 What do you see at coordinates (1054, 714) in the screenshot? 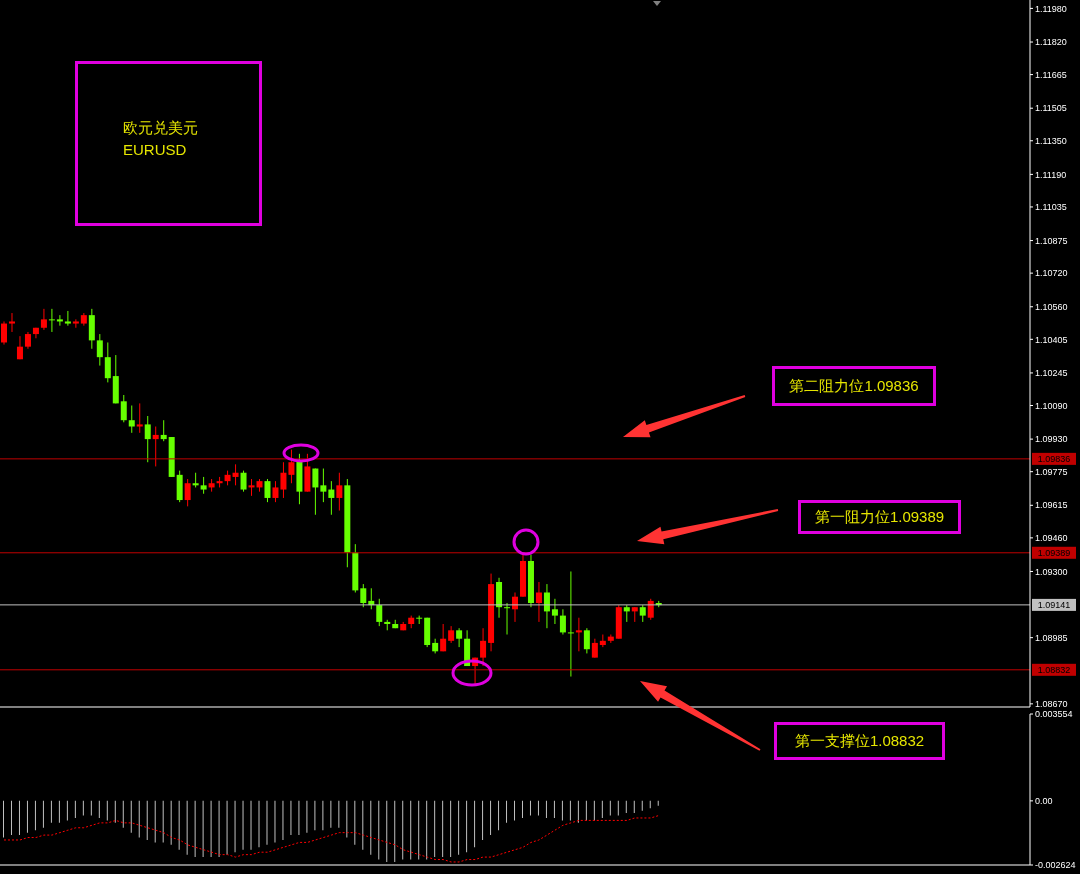
I see `y-tick-label: 0.003554` at bounding box center [1054, 714].